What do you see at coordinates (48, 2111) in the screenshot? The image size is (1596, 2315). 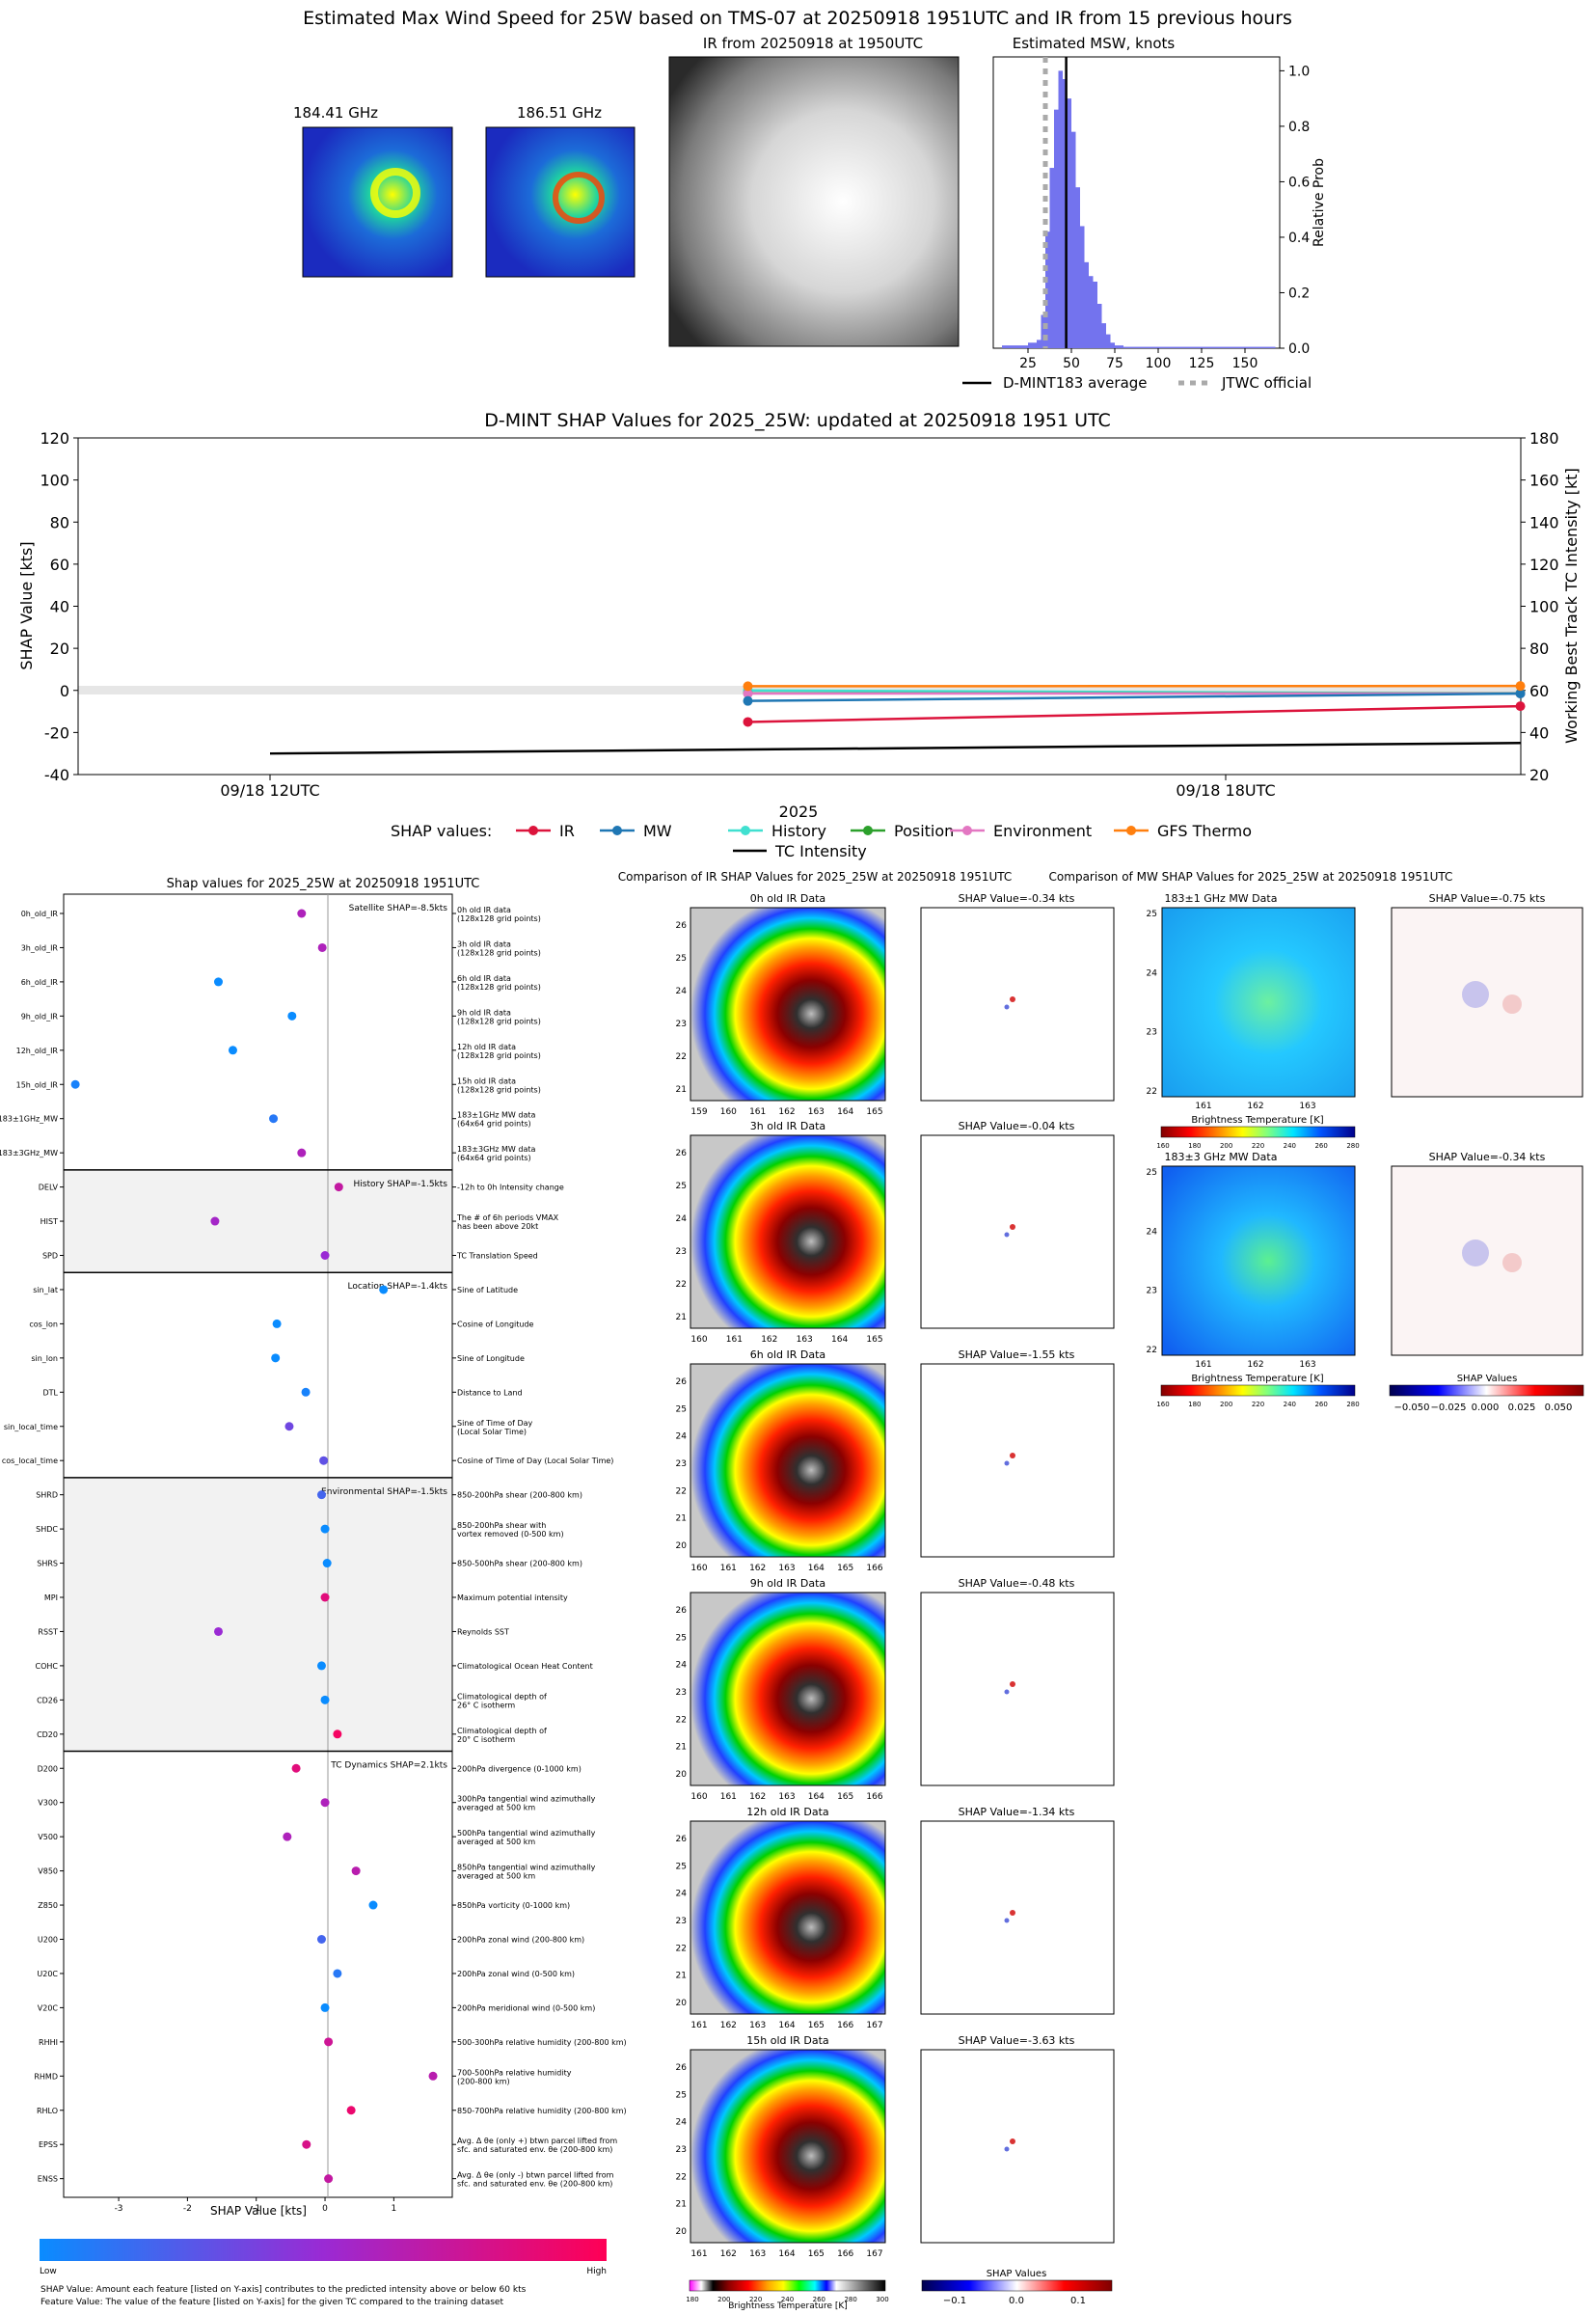 I see `fs-feature-label: RHLO` at bounding box center [48, 2111].